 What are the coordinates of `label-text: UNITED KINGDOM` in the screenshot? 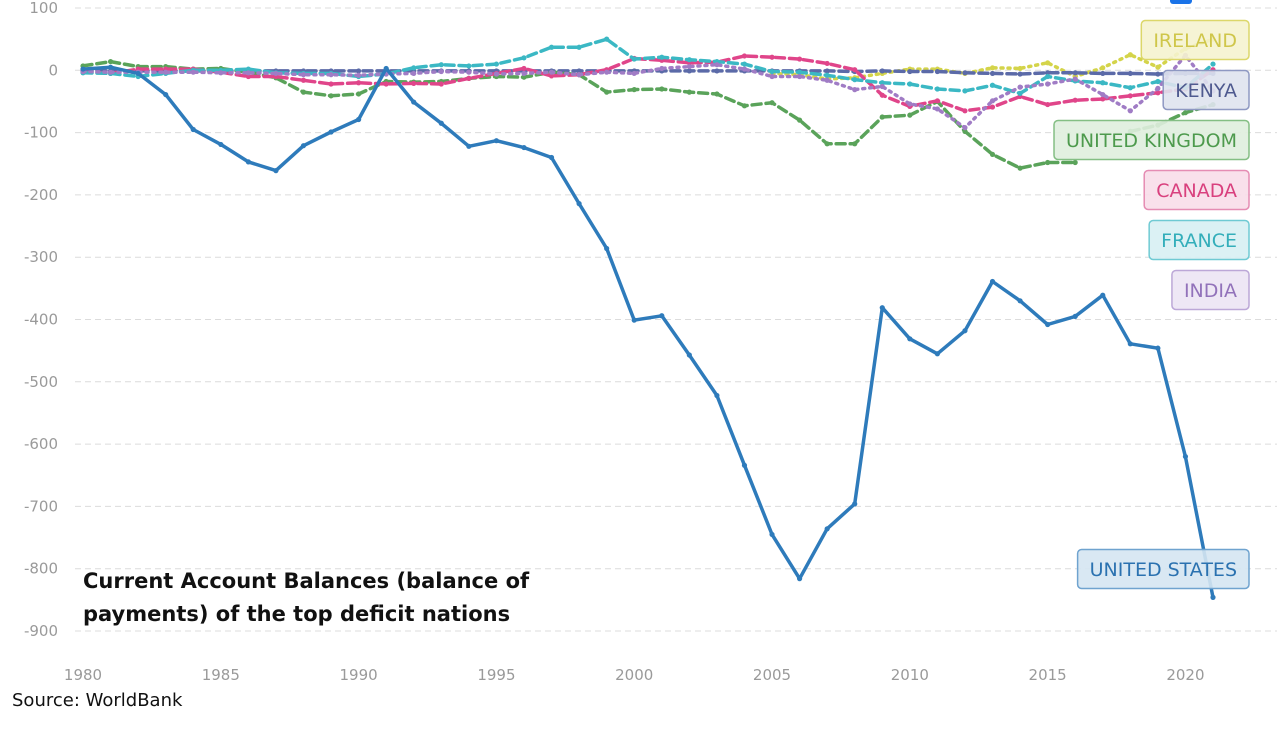 It's located at (1151, 141).